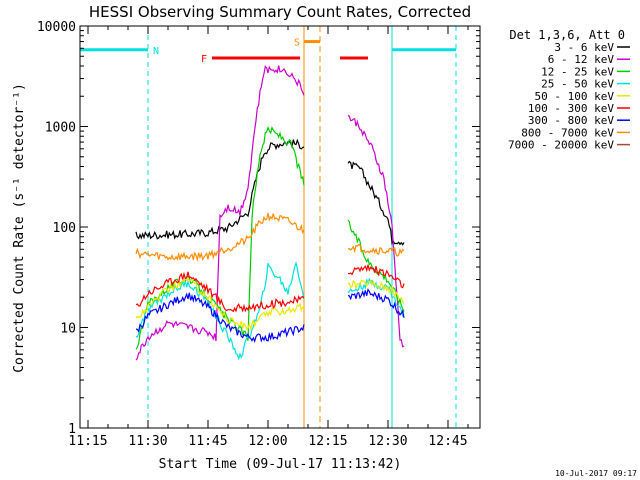 This screenshot has height=480, width=640. Describe the element at coordinates (567, 132) in the screenshot. I see `legend-label: 800 - 7000 keV` at that location.